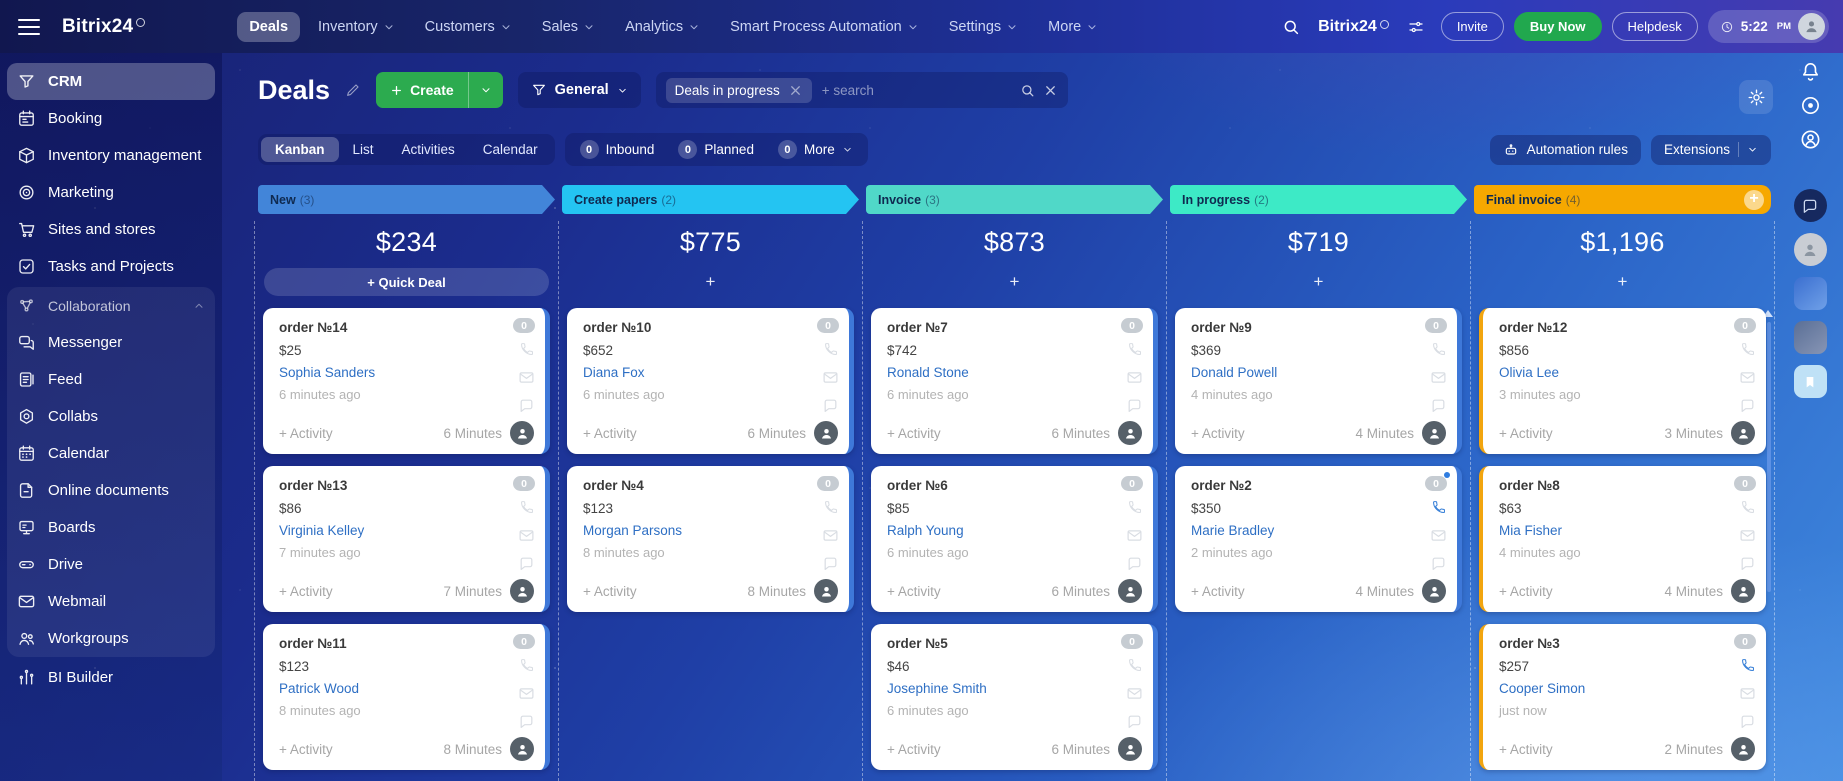 This screenshot has width=1843, height=781. What do you see at coordinates (1050, 90) in the screenshot?
I see `search-clear-icon` at bounding box center [1050, 90].